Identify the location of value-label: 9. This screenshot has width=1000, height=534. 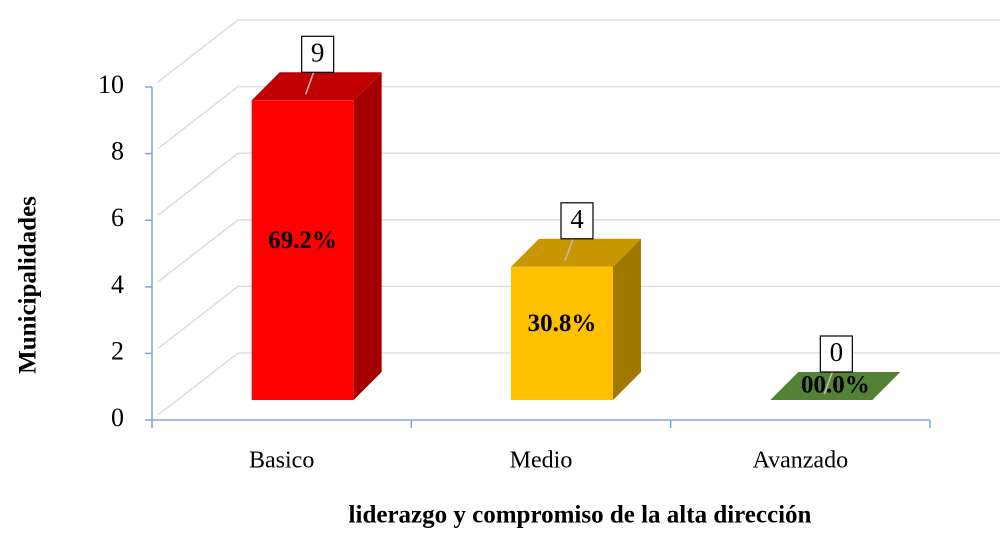
(318, 53).